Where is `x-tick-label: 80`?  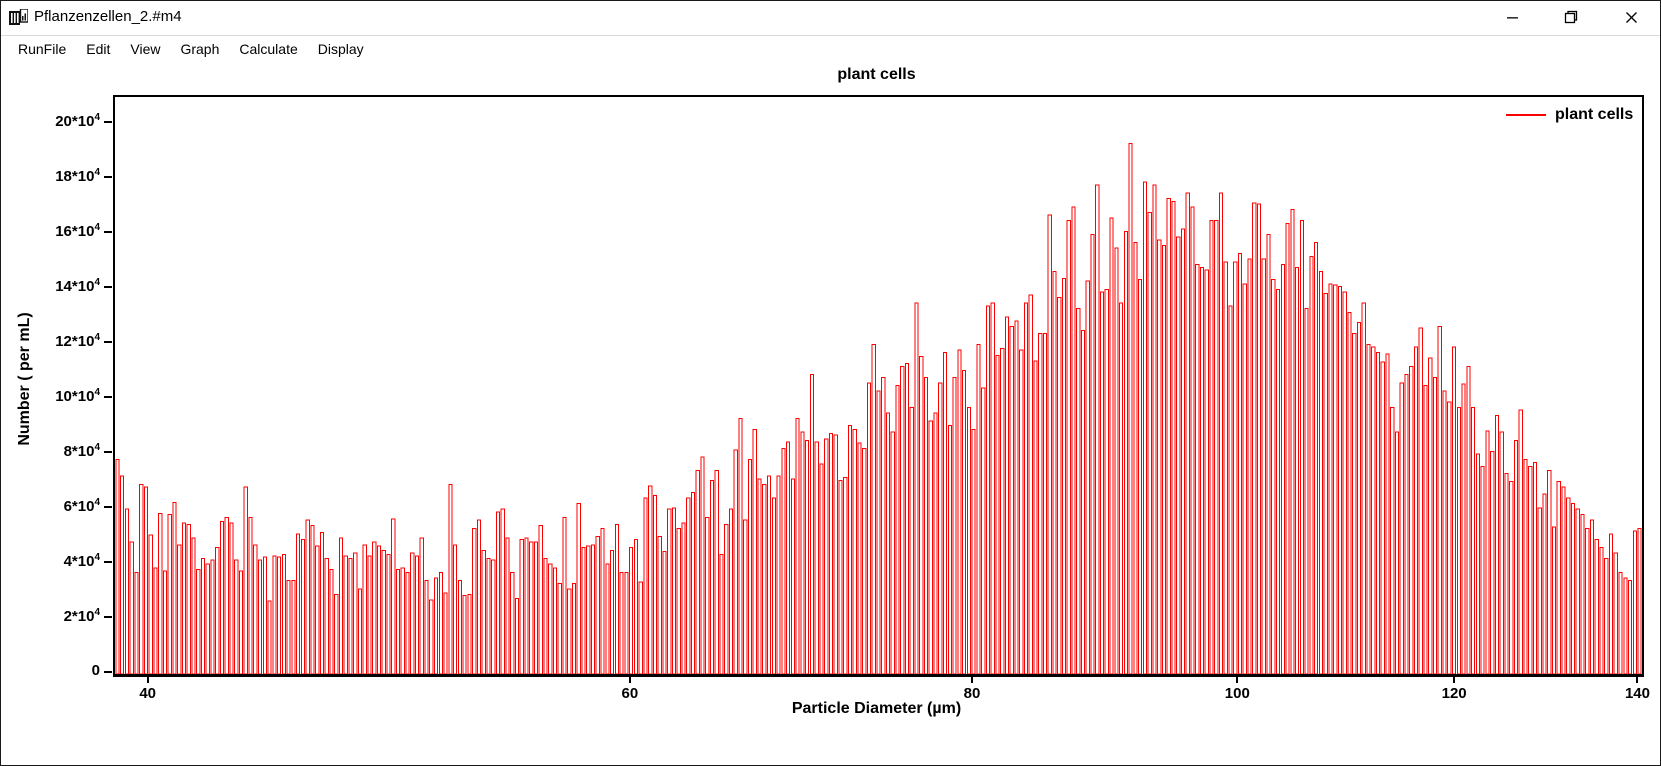 x-tick-label: 80 is located at coordinates (972, 693).